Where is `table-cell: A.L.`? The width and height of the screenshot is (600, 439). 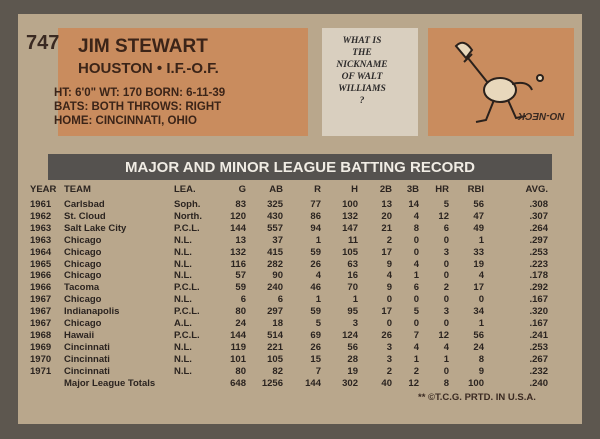 table-cell: A.L. is located at coordinates (183, 323).